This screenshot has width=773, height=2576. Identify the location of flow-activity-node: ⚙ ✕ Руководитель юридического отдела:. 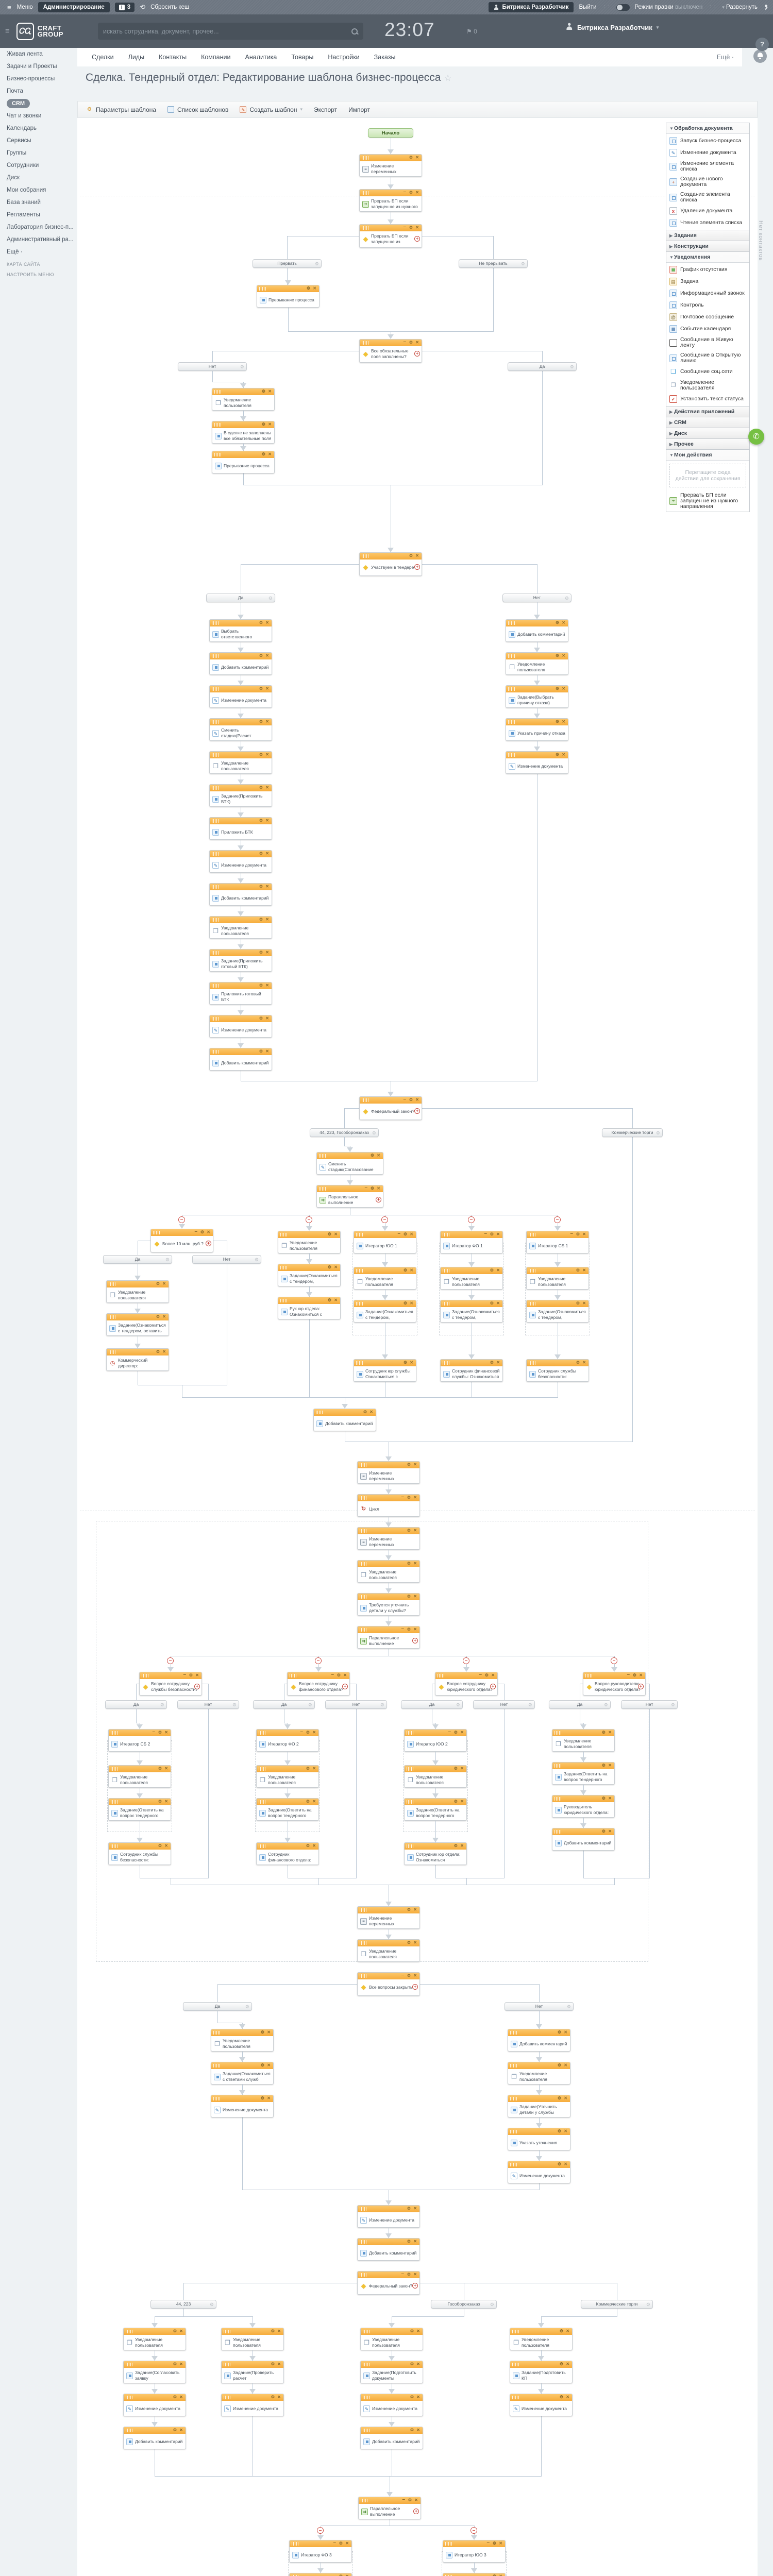
(583, 1806).